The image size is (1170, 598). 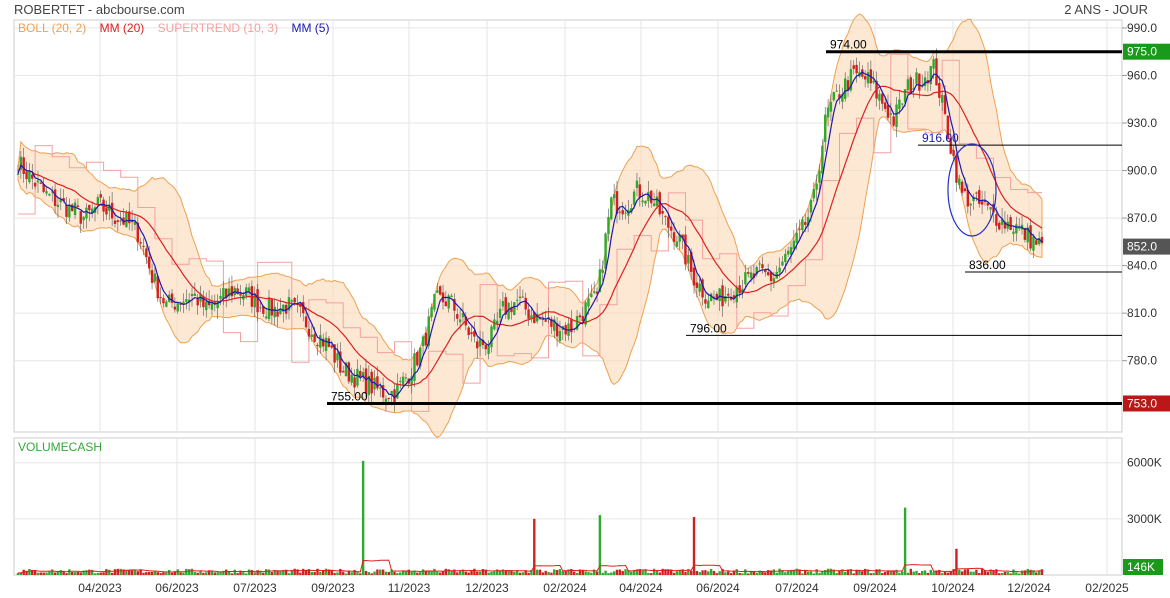 What do you see at coordinates (1142, 218) in the screenshot?
I see `y-tick-label: 870.0` at bounding box center [1142, 218].